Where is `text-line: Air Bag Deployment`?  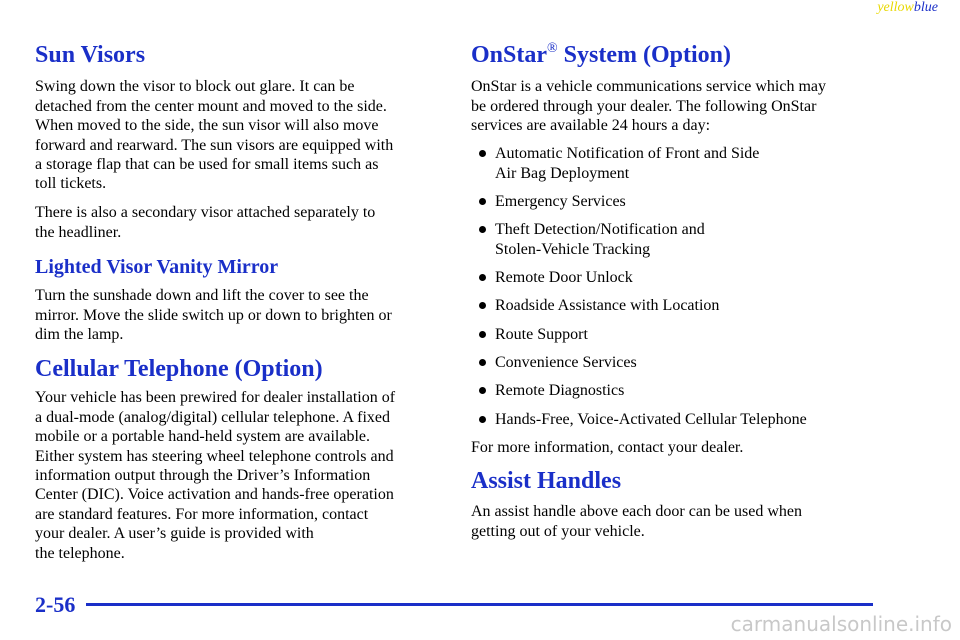
text-line: Air Bag Deployment is located at coordinates (562, 173).